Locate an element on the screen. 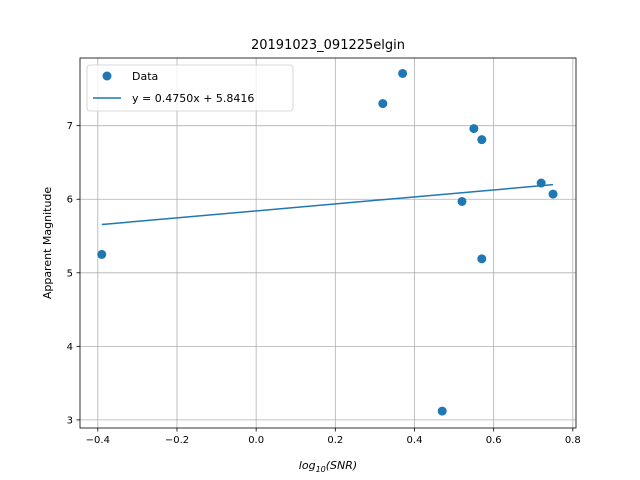 The width and height of the screenshot is (640, 480). y-axis-label: Apparent Magnitude is located at coordinates (47, 243).